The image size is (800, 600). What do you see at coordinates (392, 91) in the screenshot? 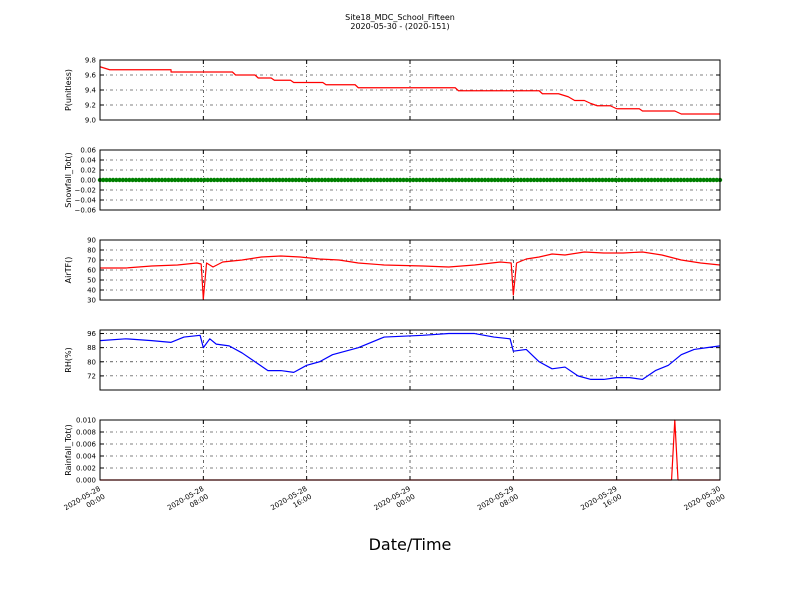
I see `panel-1: 9.8 9.6 9.4 9.2 9.0 P(unitless)` at bounding box center [392, 91].